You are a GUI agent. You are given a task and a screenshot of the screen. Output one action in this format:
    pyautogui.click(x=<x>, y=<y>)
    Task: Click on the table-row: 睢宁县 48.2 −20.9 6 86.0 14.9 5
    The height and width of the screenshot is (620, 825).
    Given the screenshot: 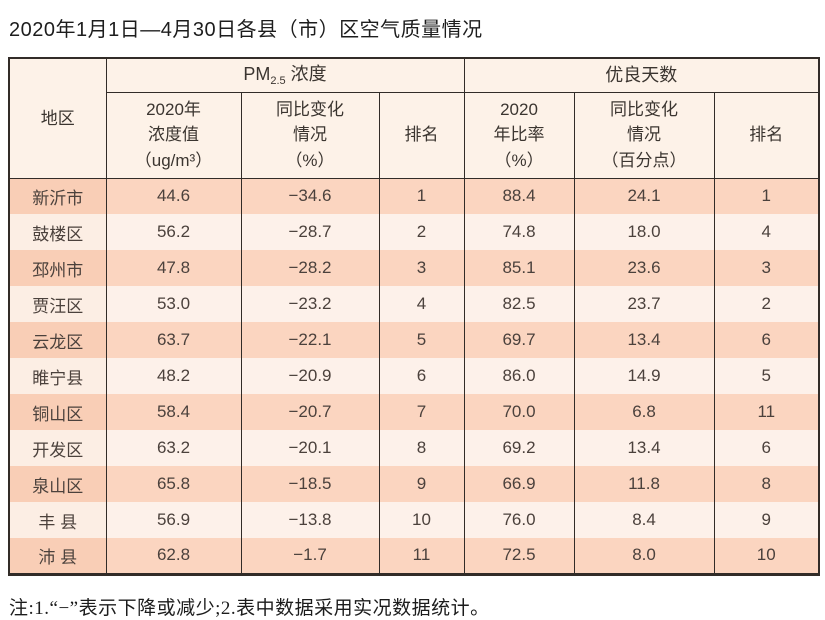 What is the action you would take?
    pyautogui.click(x=414, y=376)
    